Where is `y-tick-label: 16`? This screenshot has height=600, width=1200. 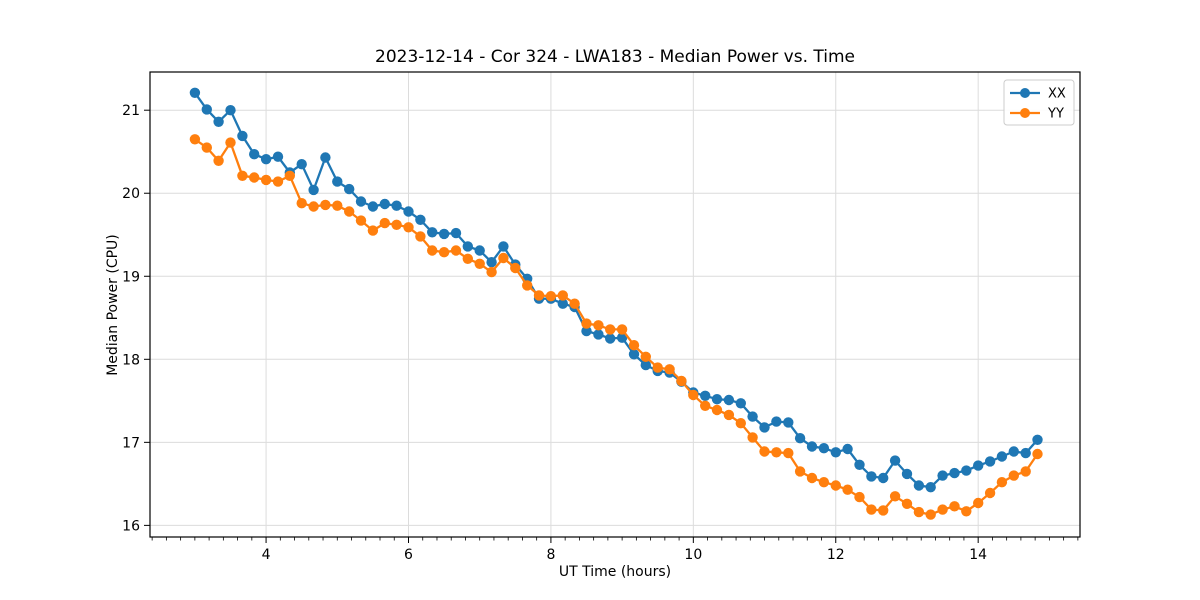 y-tick-label: 16 is located at coordinates (131, 526).